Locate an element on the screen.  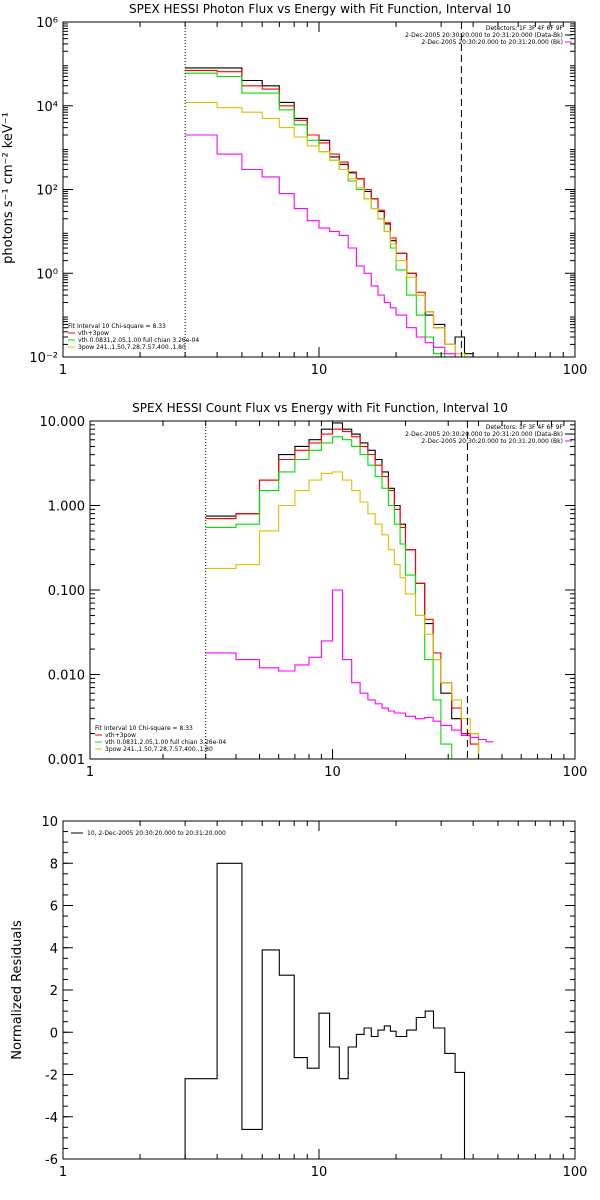
y-tick-label-0-2: 10² is located at coordinates (47, 191).